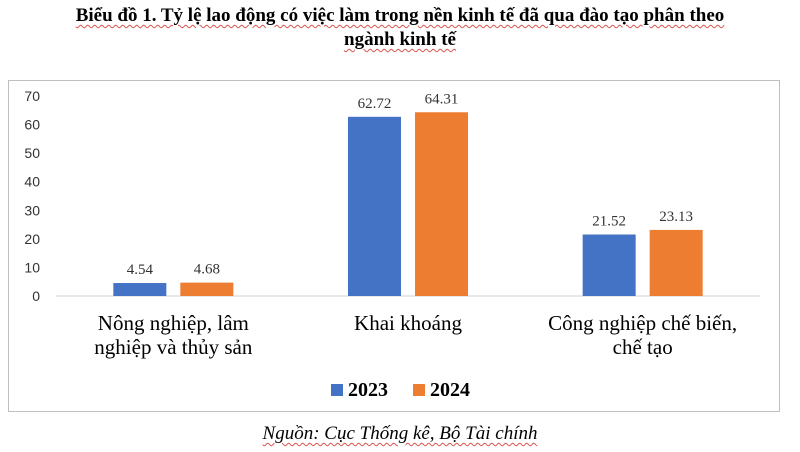 Image resolution: width=800 pixels, height=452 pixels. What do you see at coordinates (32, 210) in the screenshot?
I see `y-tick-label: 30` at bounding box center [32, 210].